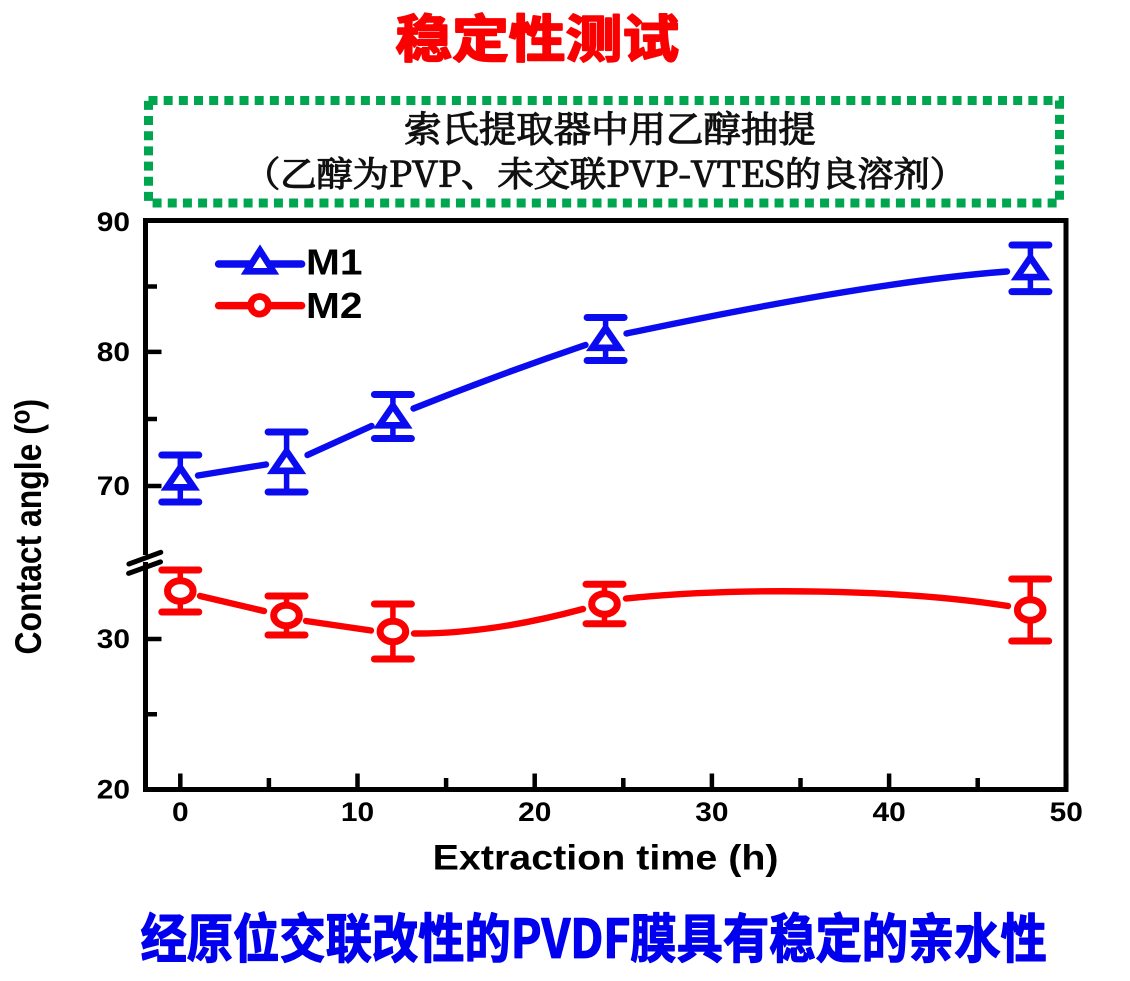  What do you see at coordinates (606, 857) in the screenshot?
I see `svg-text: Extraction time (h)` at bounding box center [606, 857].